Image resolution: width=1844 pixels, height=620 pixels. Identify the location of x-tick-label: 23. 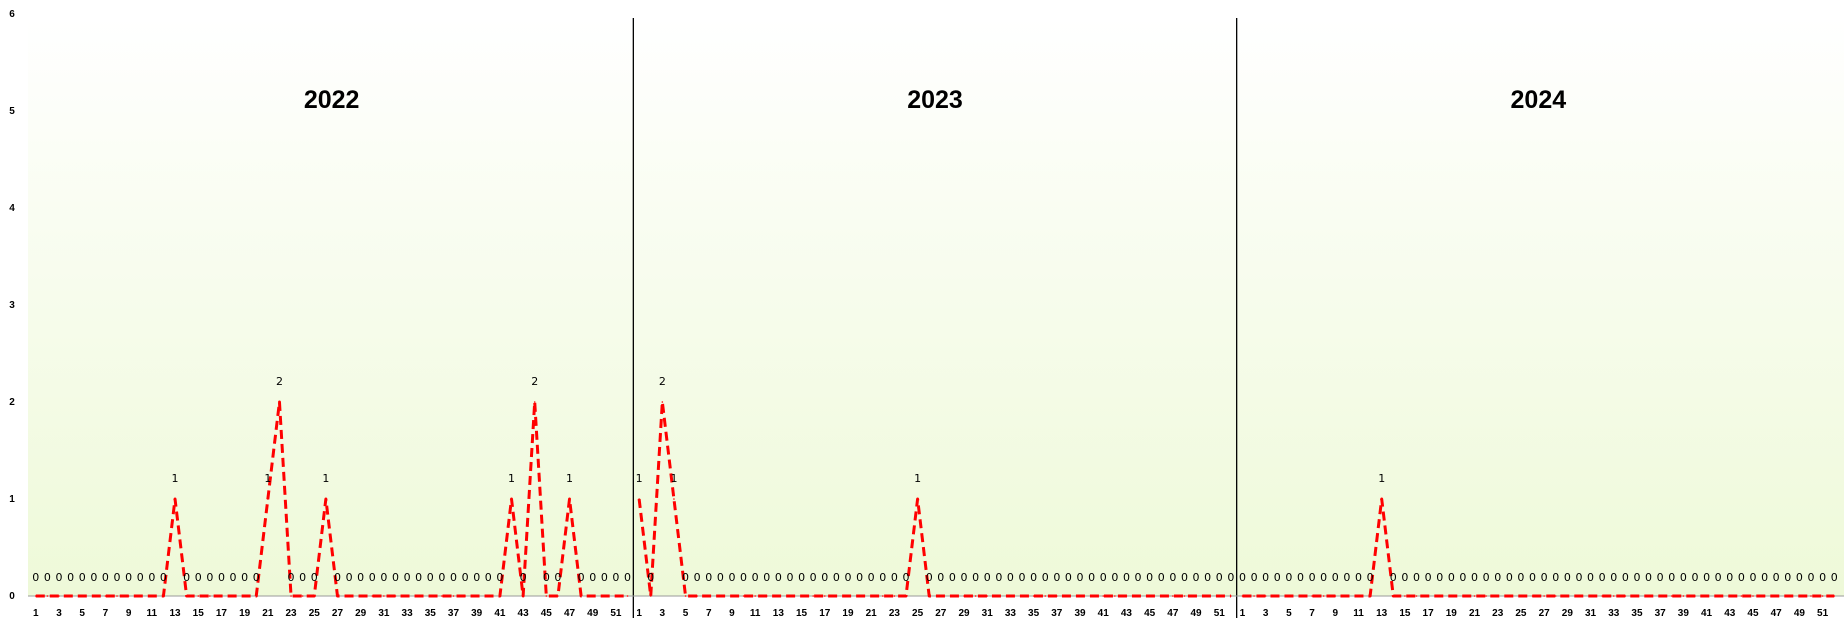
(291, 613).